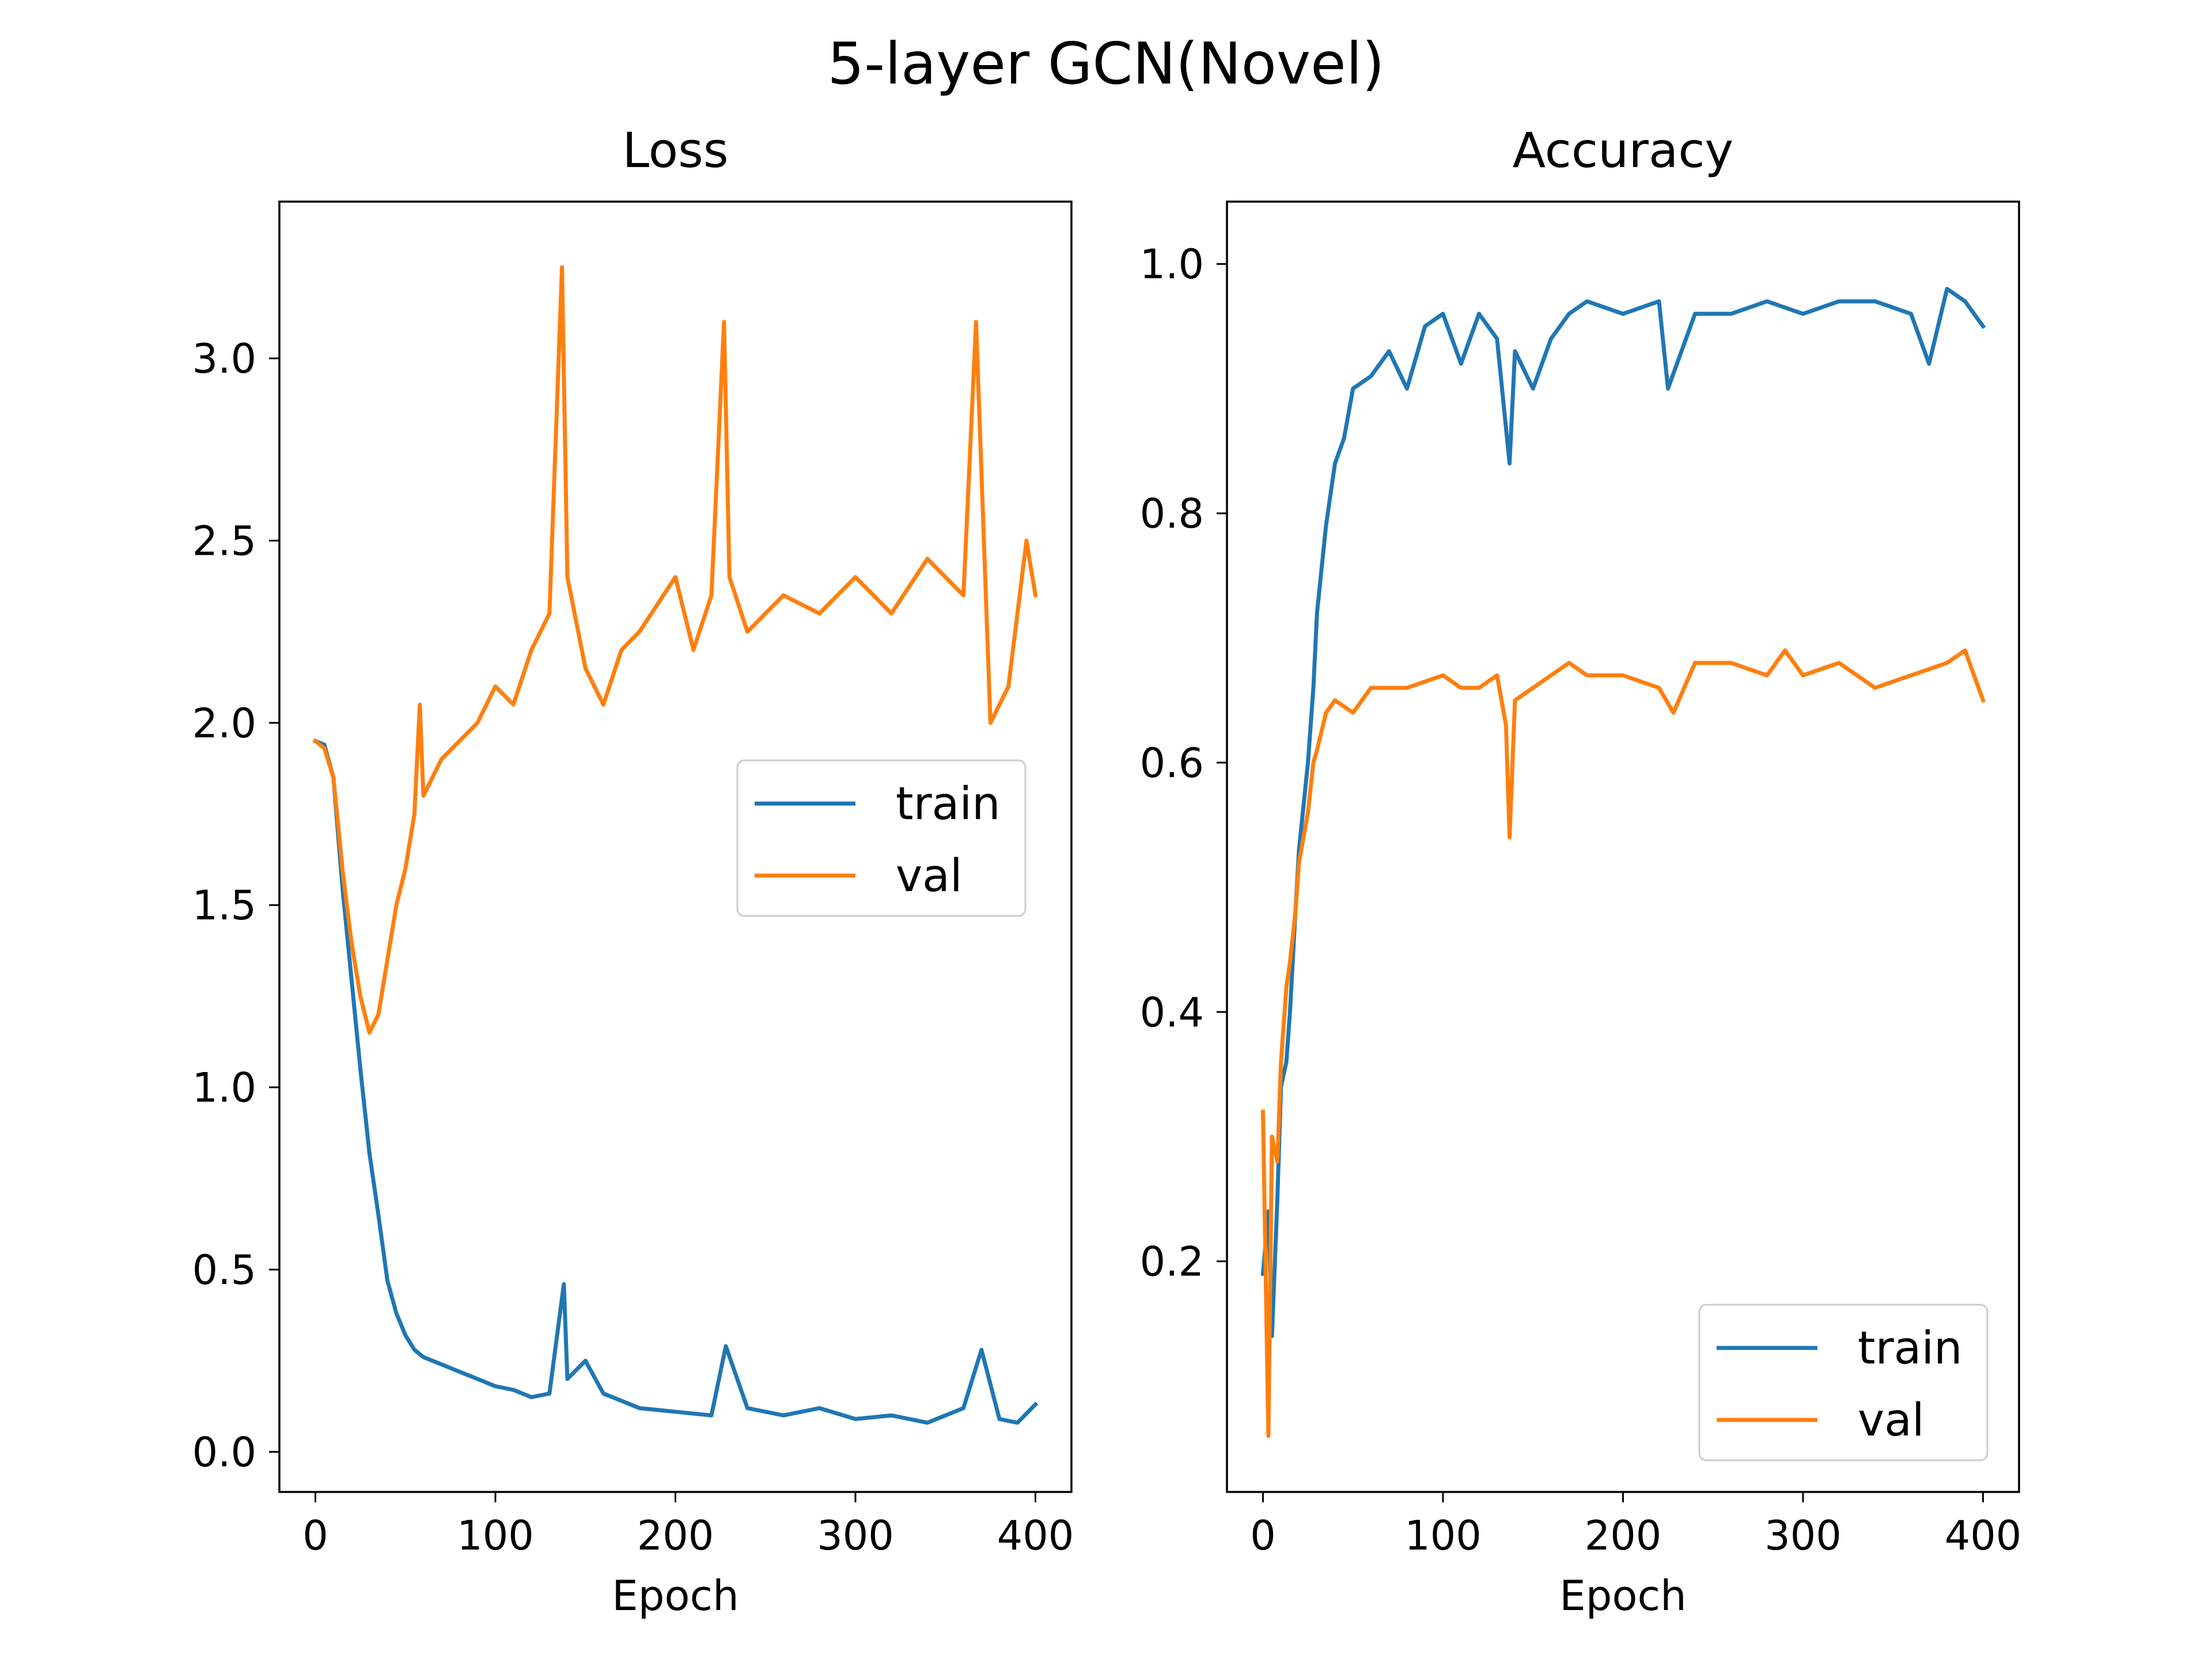  I want to click on loss-ytick-label: 3.0, so click(224, 358).